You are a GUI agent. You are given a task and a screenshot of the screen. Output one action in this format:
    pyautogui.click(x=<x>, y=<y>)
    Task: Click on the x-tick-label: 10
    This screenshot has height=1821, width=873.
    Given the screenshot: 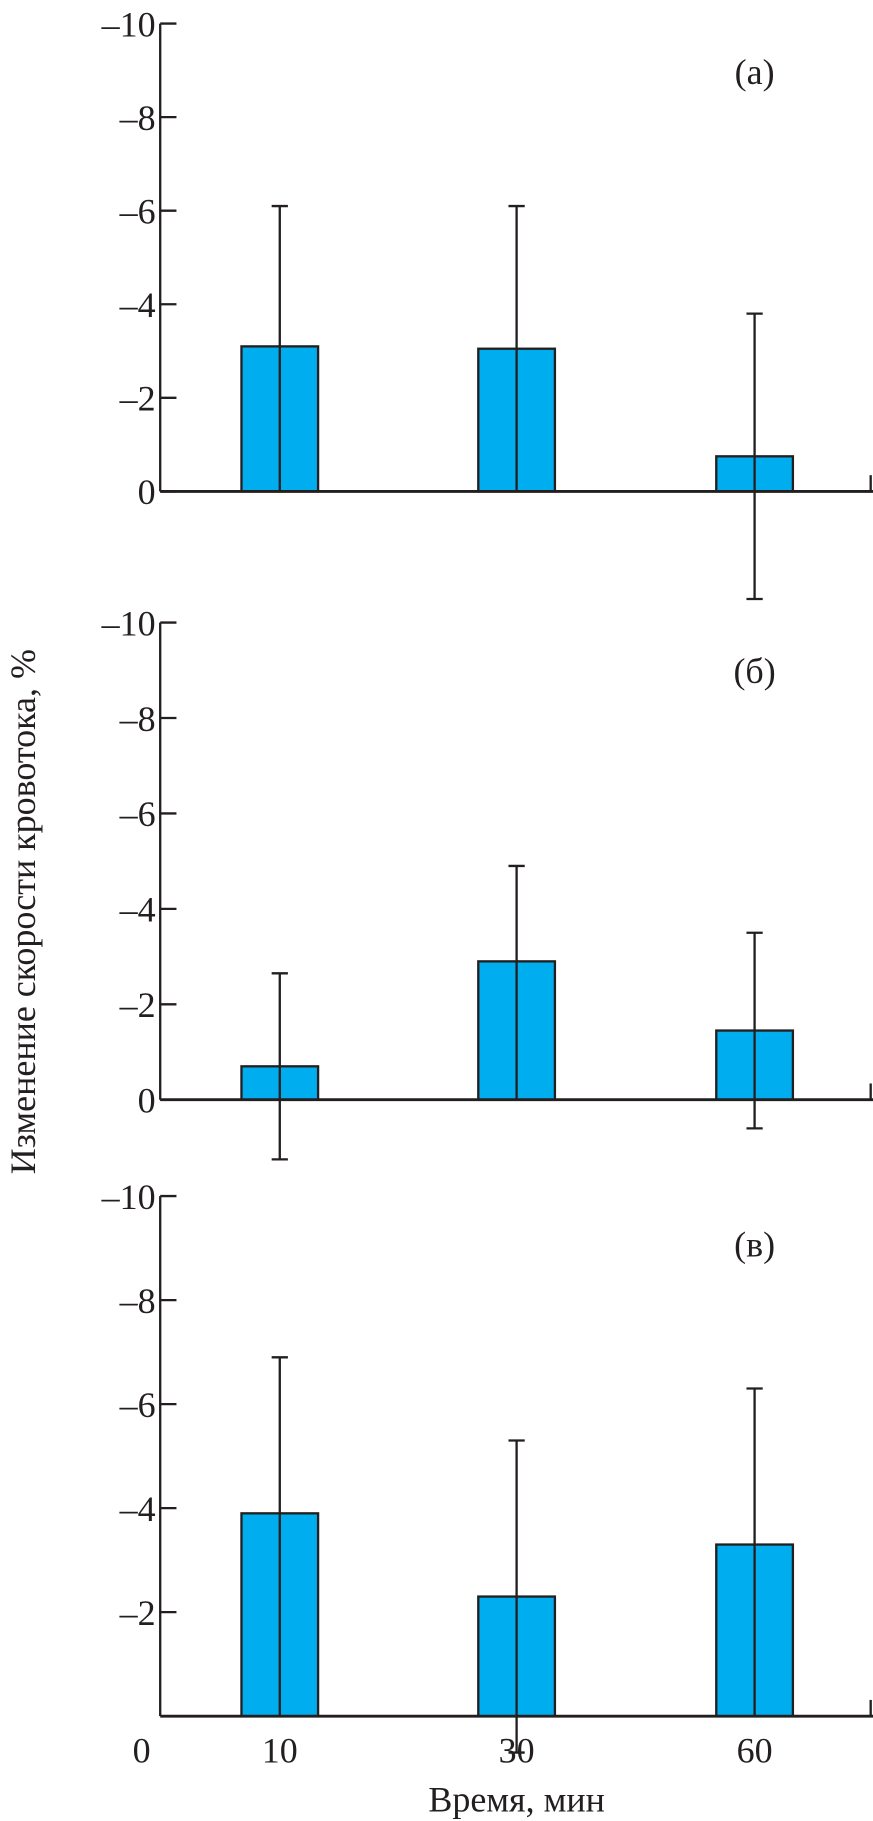 What is the action you would take?
    pyautogui.click(x=280, y=1751)
    